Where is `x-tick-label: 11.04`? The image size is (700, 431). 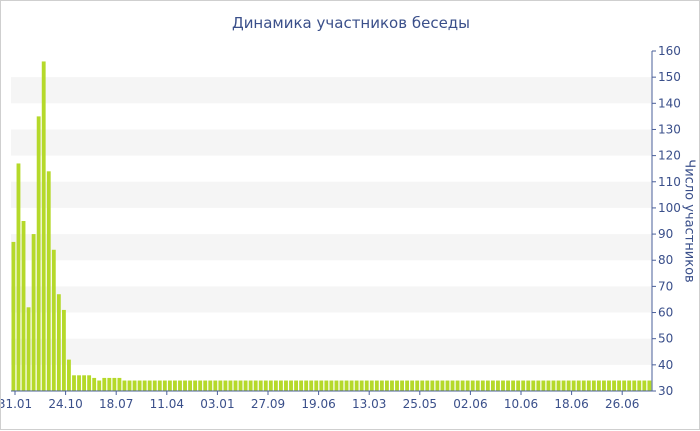 x-tick-label: 11.04 is located at coordinates (167, 404).